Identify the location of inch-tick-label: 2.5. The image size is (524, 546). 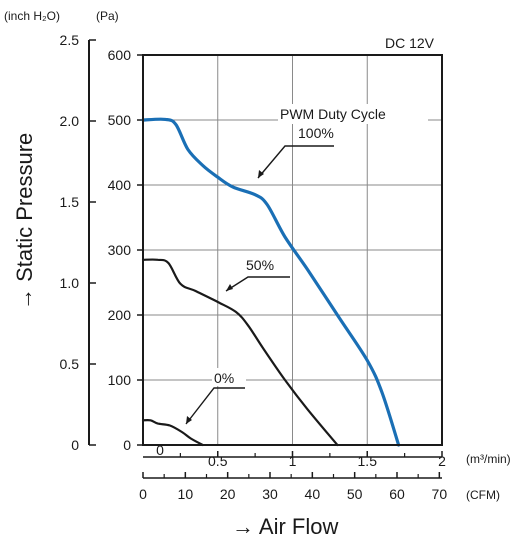
(70, 40).